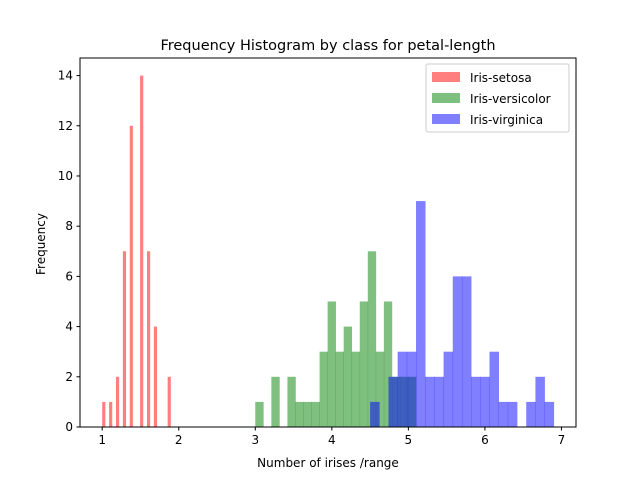 This screenshot has height=480, width=640. I want to click on y-tick-label: 8, so click(69, 226).